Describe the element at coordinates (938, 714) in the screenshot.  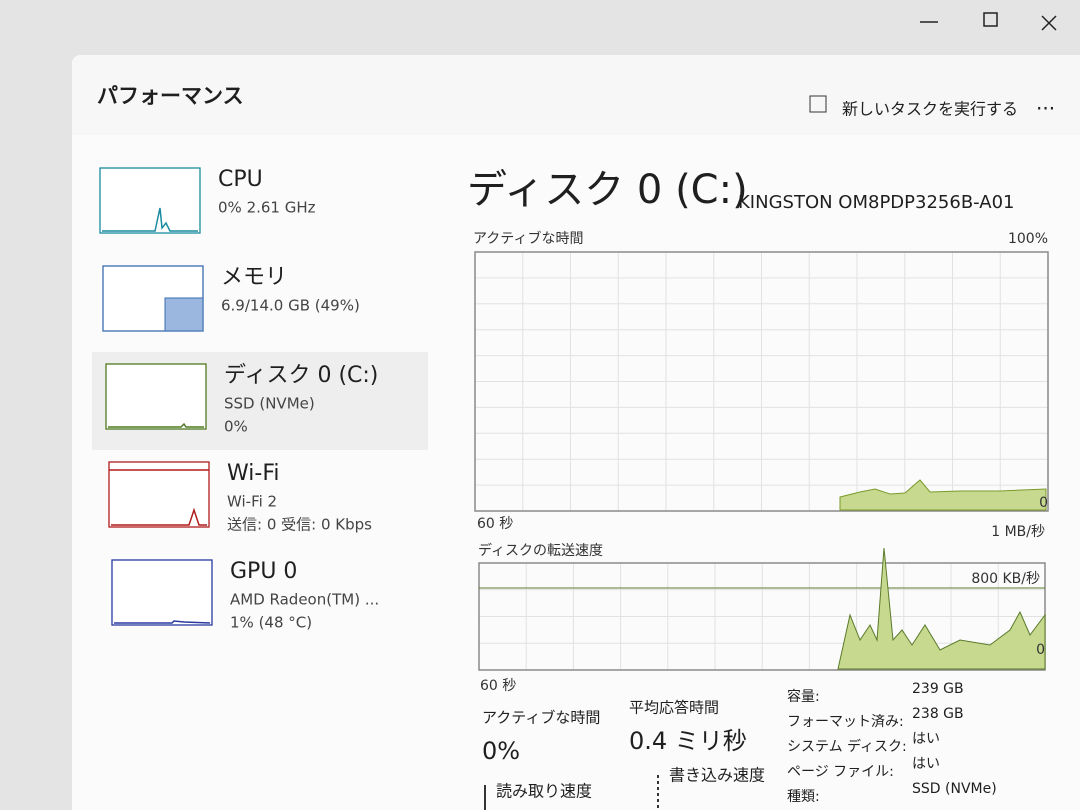
I see `property-value: 238 GB` at that location.